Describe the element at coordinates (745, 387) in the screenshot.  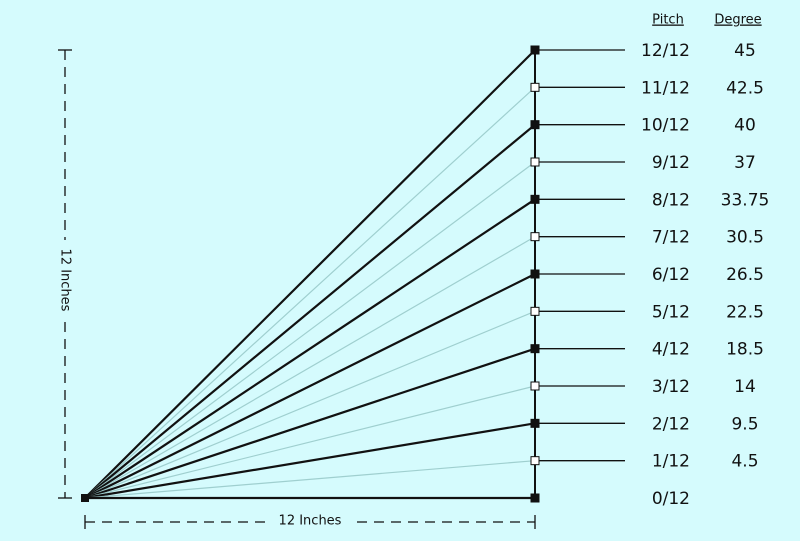
I see `degree-value: 14` at that location.